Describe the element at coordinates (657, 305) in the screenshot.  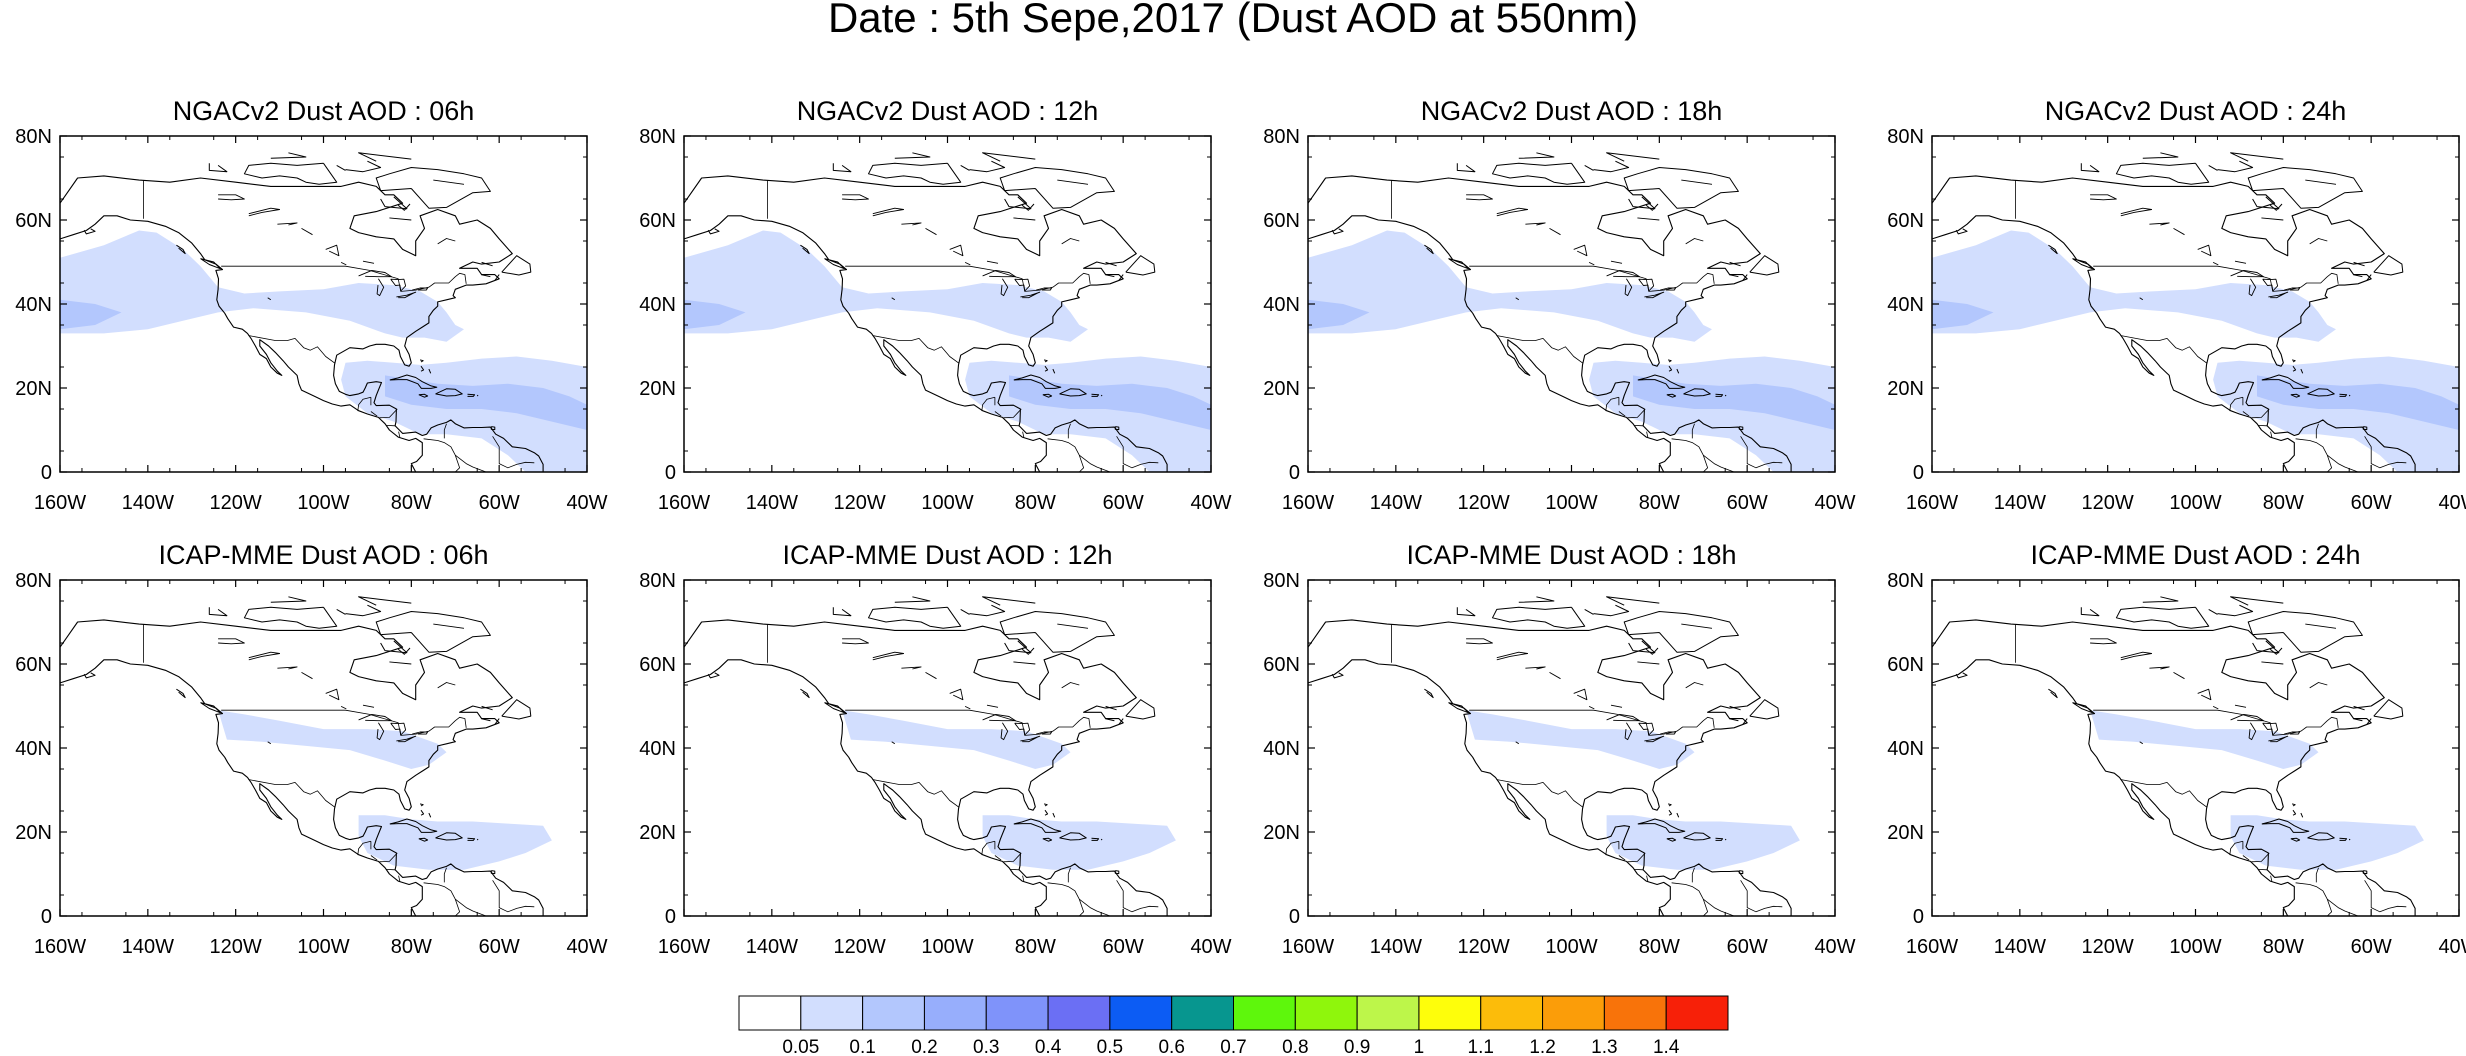
I see `y-tick-label: 40N` at that location.